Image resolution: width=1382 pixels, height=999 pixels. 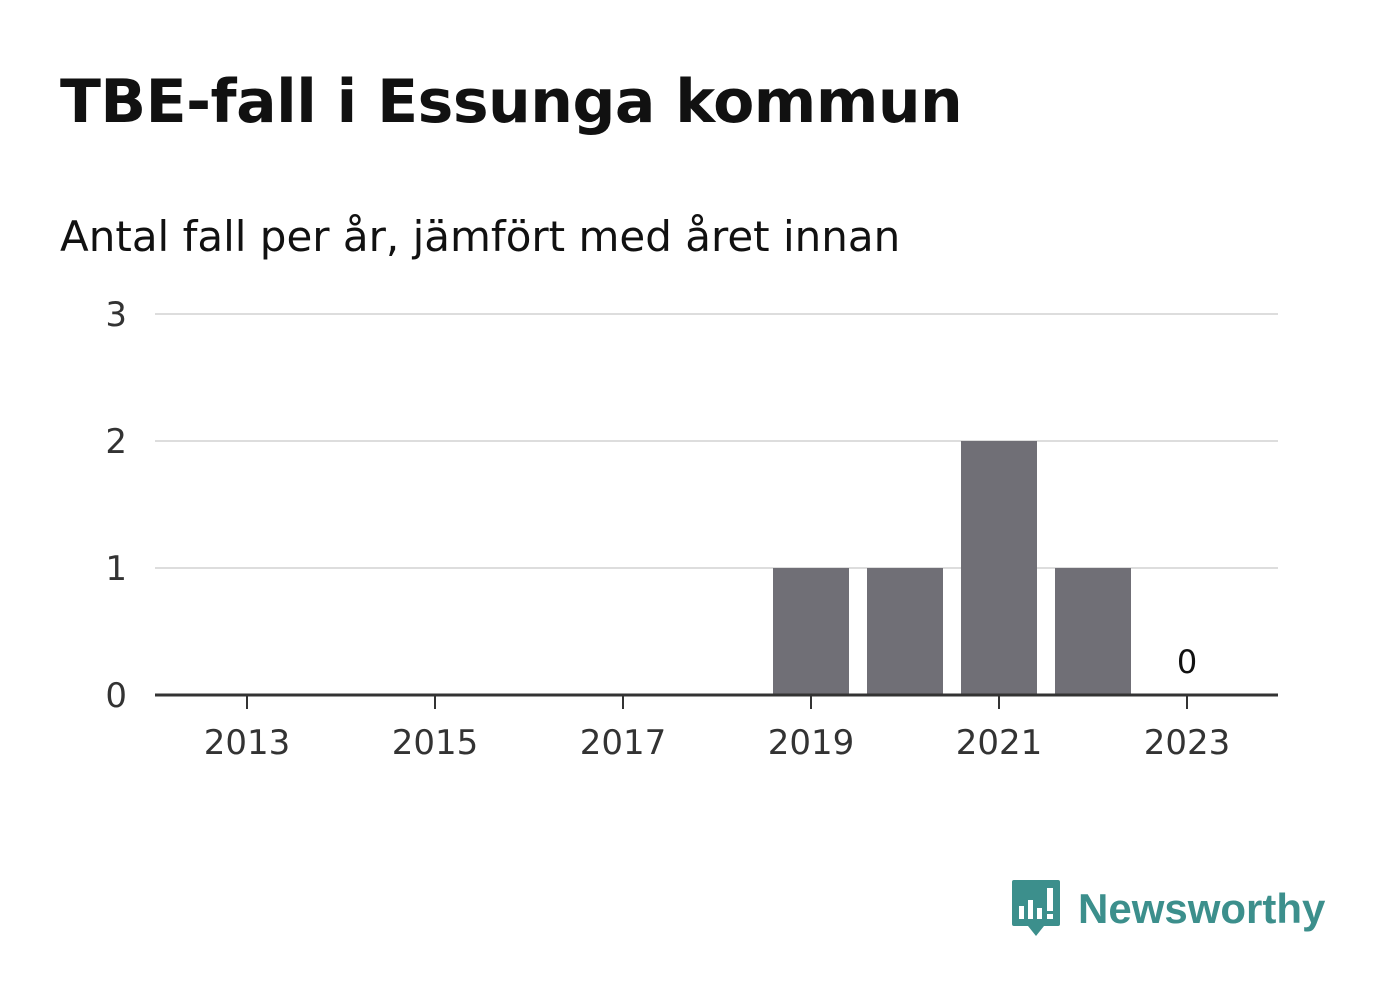 I want to click on bar-2020, so click(x=905, y=631).